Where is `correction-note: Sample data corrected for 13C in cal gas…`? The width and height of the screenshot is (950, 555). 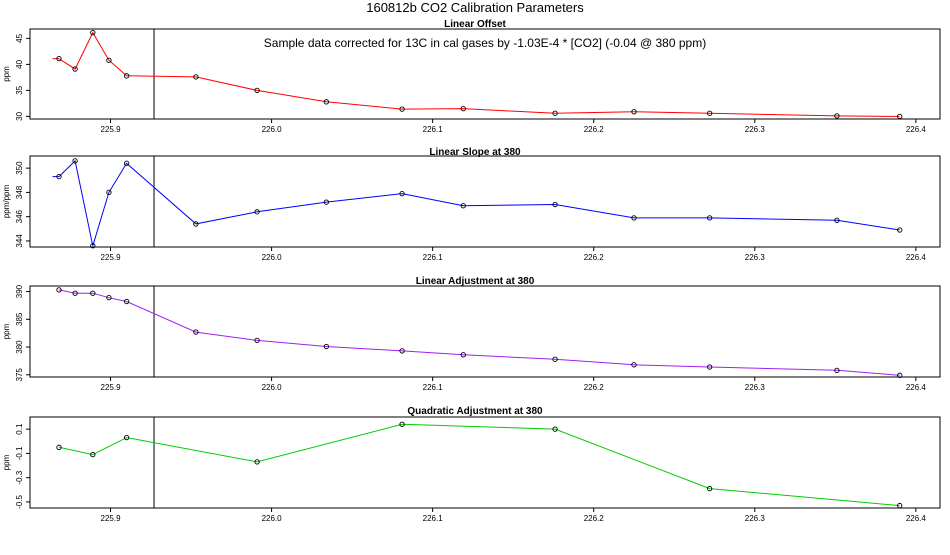
correction-note: Sample data corrected for 13C in cal gas… is located at coordinates (485, 43).